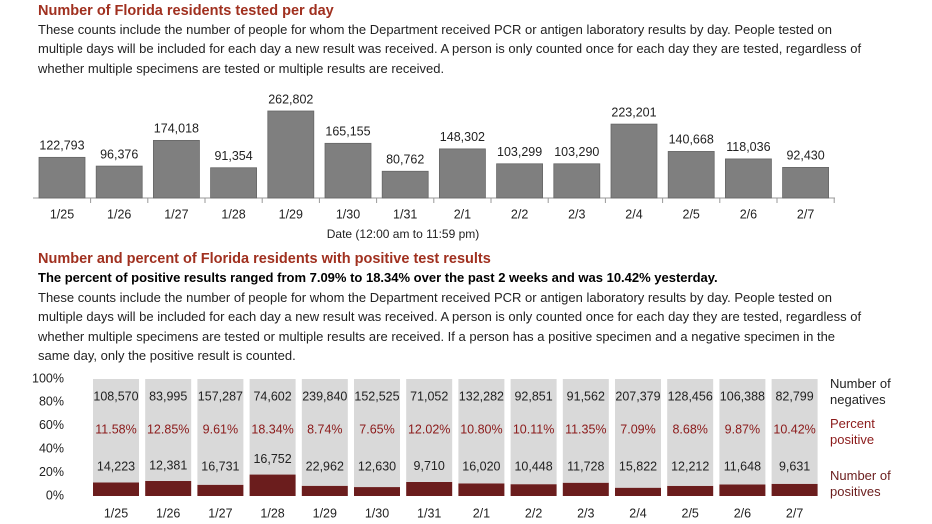 The height and width of the screenshot is (524, 932). What do you see at coordinates (176, 129) in the screenshot?
I see `data-label: 174,018` at bounding box center [176, 129].